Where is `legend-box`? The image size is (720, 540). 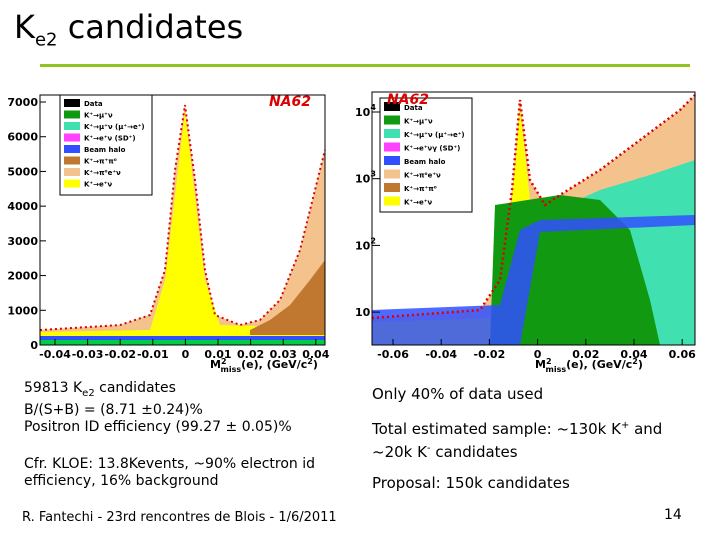 legend-box is located at coordinates (426, 155).